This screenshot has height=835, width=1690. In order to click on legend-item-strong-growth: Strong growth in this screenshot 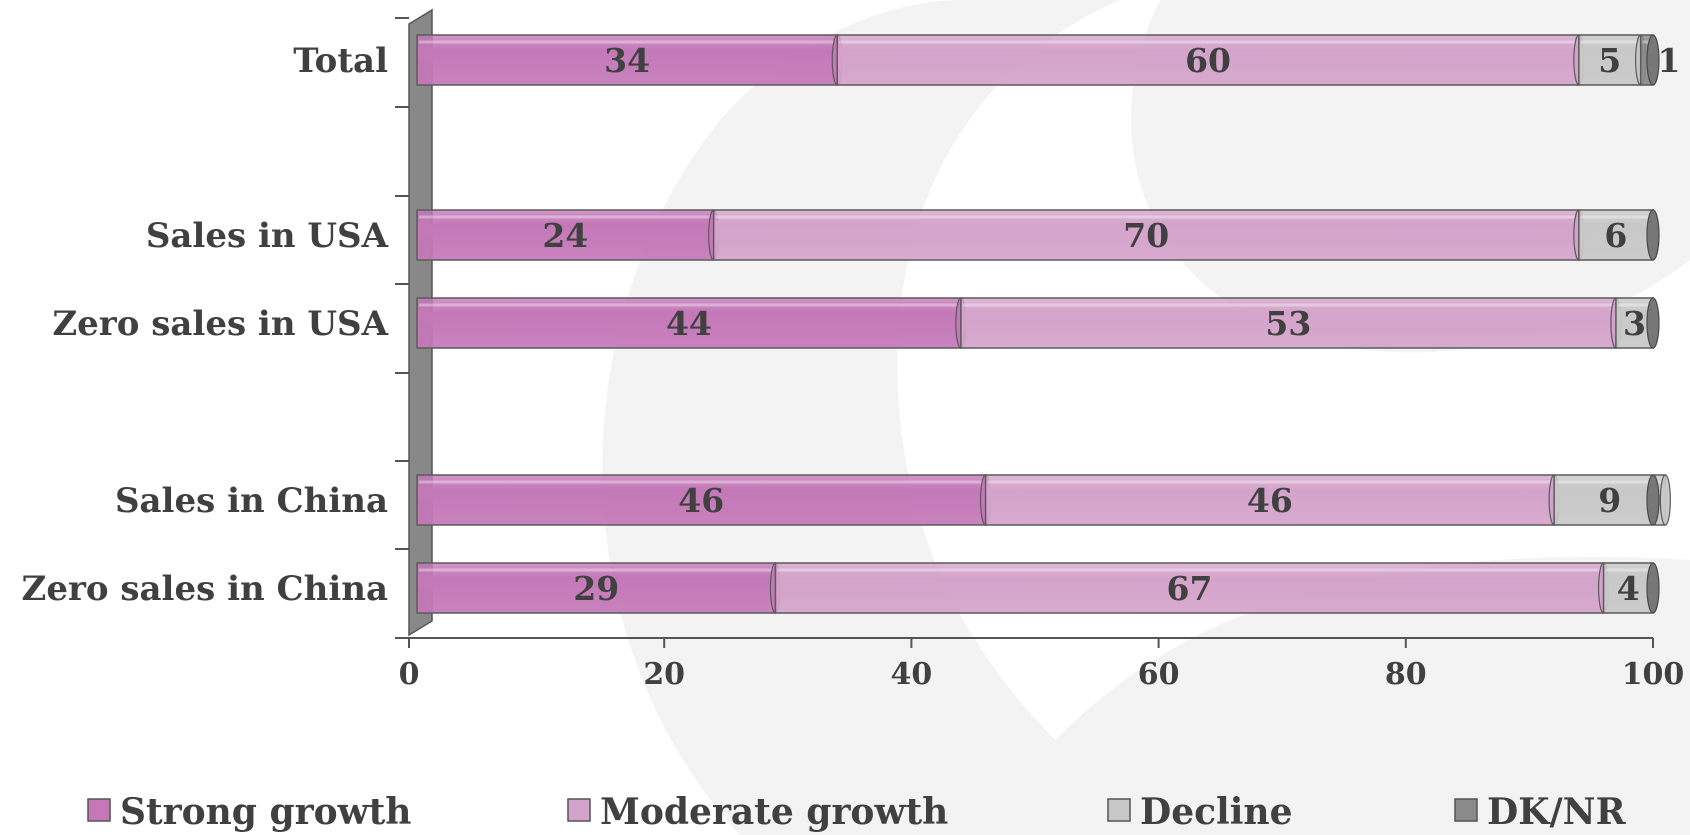, I will do `click(249, 812)`.